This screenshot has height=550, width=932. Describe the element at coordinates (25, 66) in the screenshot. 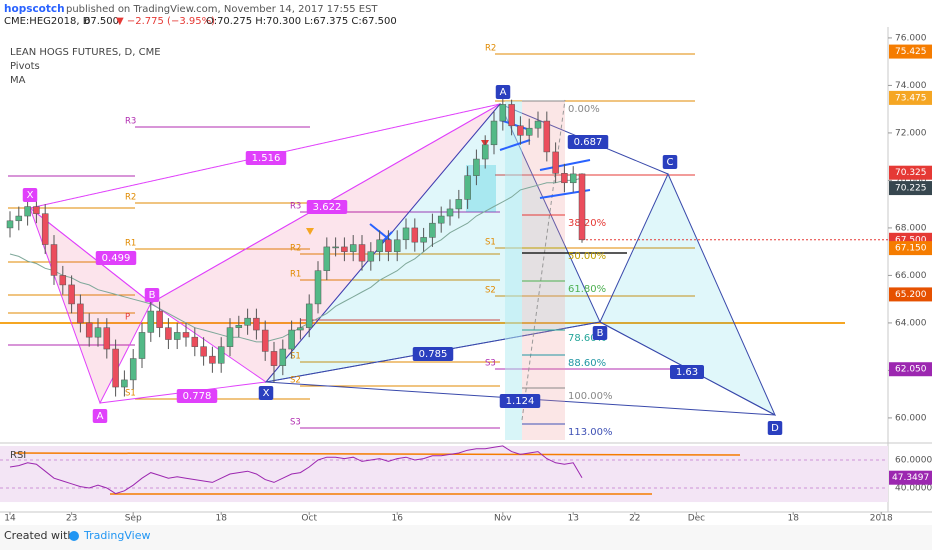

I see `legend-pivots: Pivots` at that location.